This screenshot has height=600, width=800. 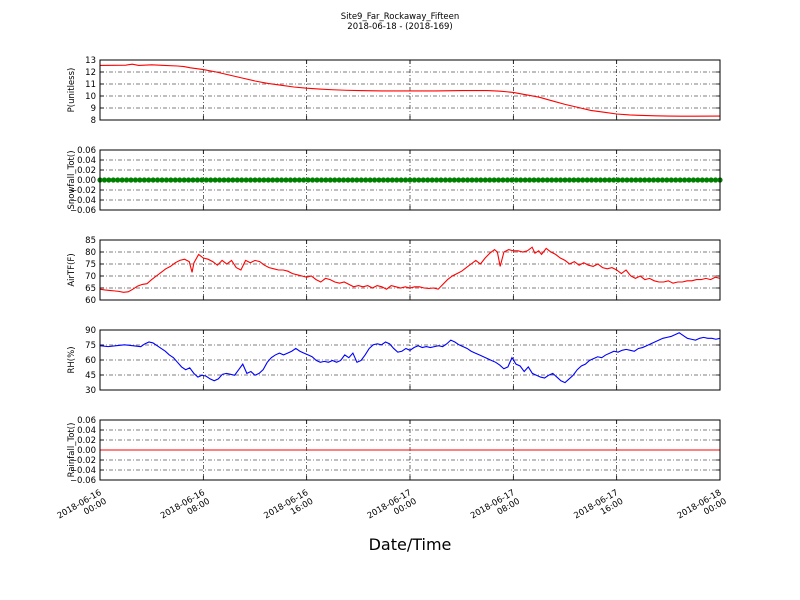 I want to click on x-tick-label: 2018-06-1700:00, so click(x=392, y=509).